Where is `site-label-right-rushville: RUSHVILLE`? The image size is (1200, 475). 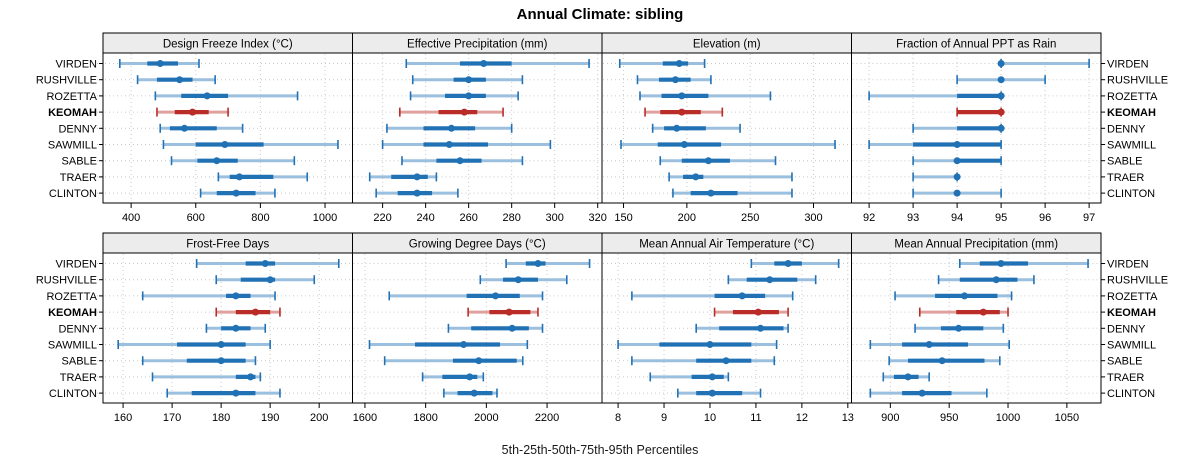
site-label-right-rushville: RUSHVILLE is located at coordinates (1137, 281).